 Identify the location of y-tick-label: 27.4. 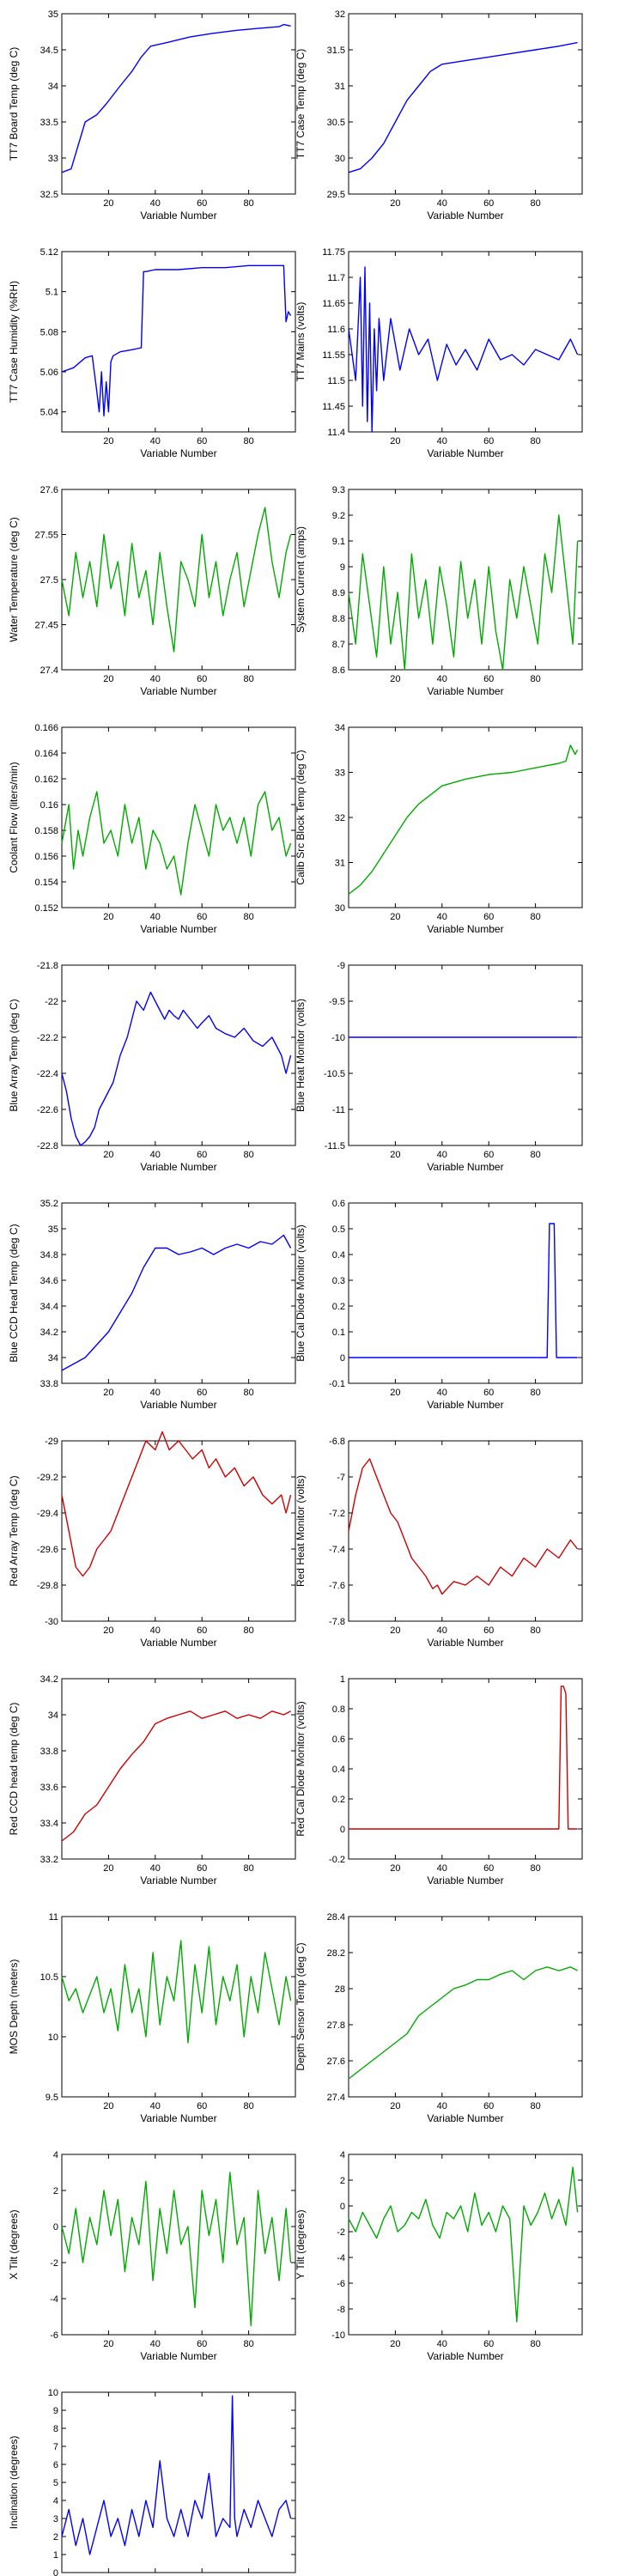
(49, 671).